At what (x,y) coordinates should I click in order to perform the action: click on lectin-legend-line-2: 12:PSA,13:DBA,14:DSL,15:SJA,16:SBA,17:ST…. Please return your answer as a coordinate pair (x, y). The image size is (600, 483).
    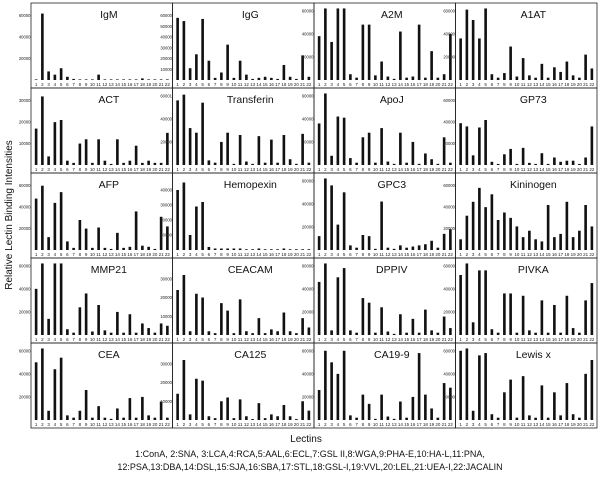
    Looking at the image, I should click on (309, 467).